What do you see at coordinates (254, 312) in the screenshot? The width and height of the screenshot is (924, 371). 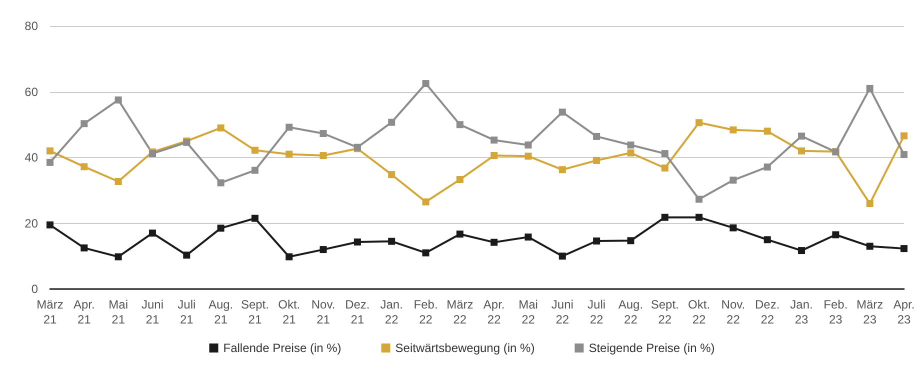 I see `x-tick-label: Sept. 21` at bounding box center [254, 312].